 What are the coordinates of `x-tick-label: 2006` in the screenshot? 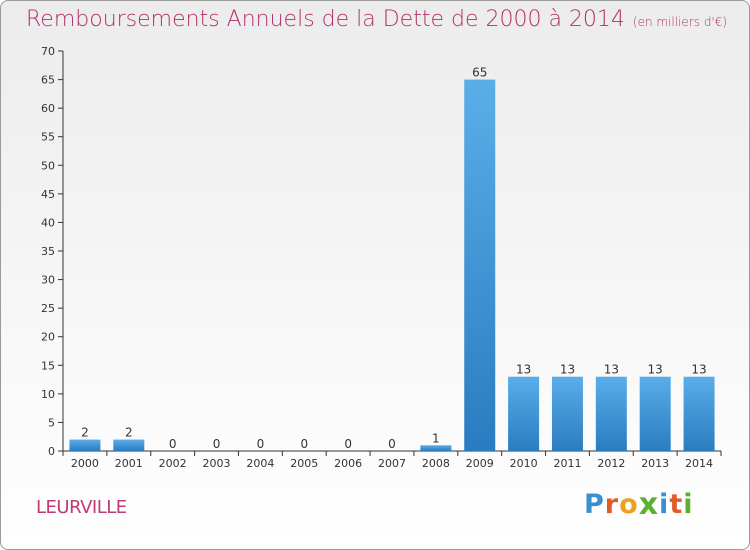 It's located at (348, 463).